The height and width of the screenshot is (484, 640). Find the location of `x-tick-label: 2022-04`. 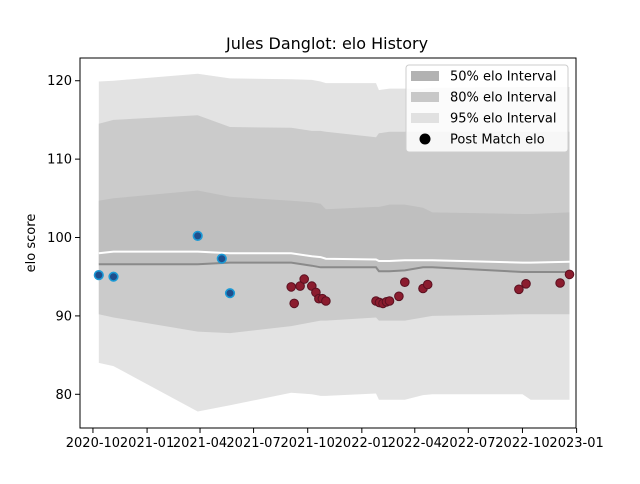

x-tick-label: 2022-04 is located at coordinates (415, 443).